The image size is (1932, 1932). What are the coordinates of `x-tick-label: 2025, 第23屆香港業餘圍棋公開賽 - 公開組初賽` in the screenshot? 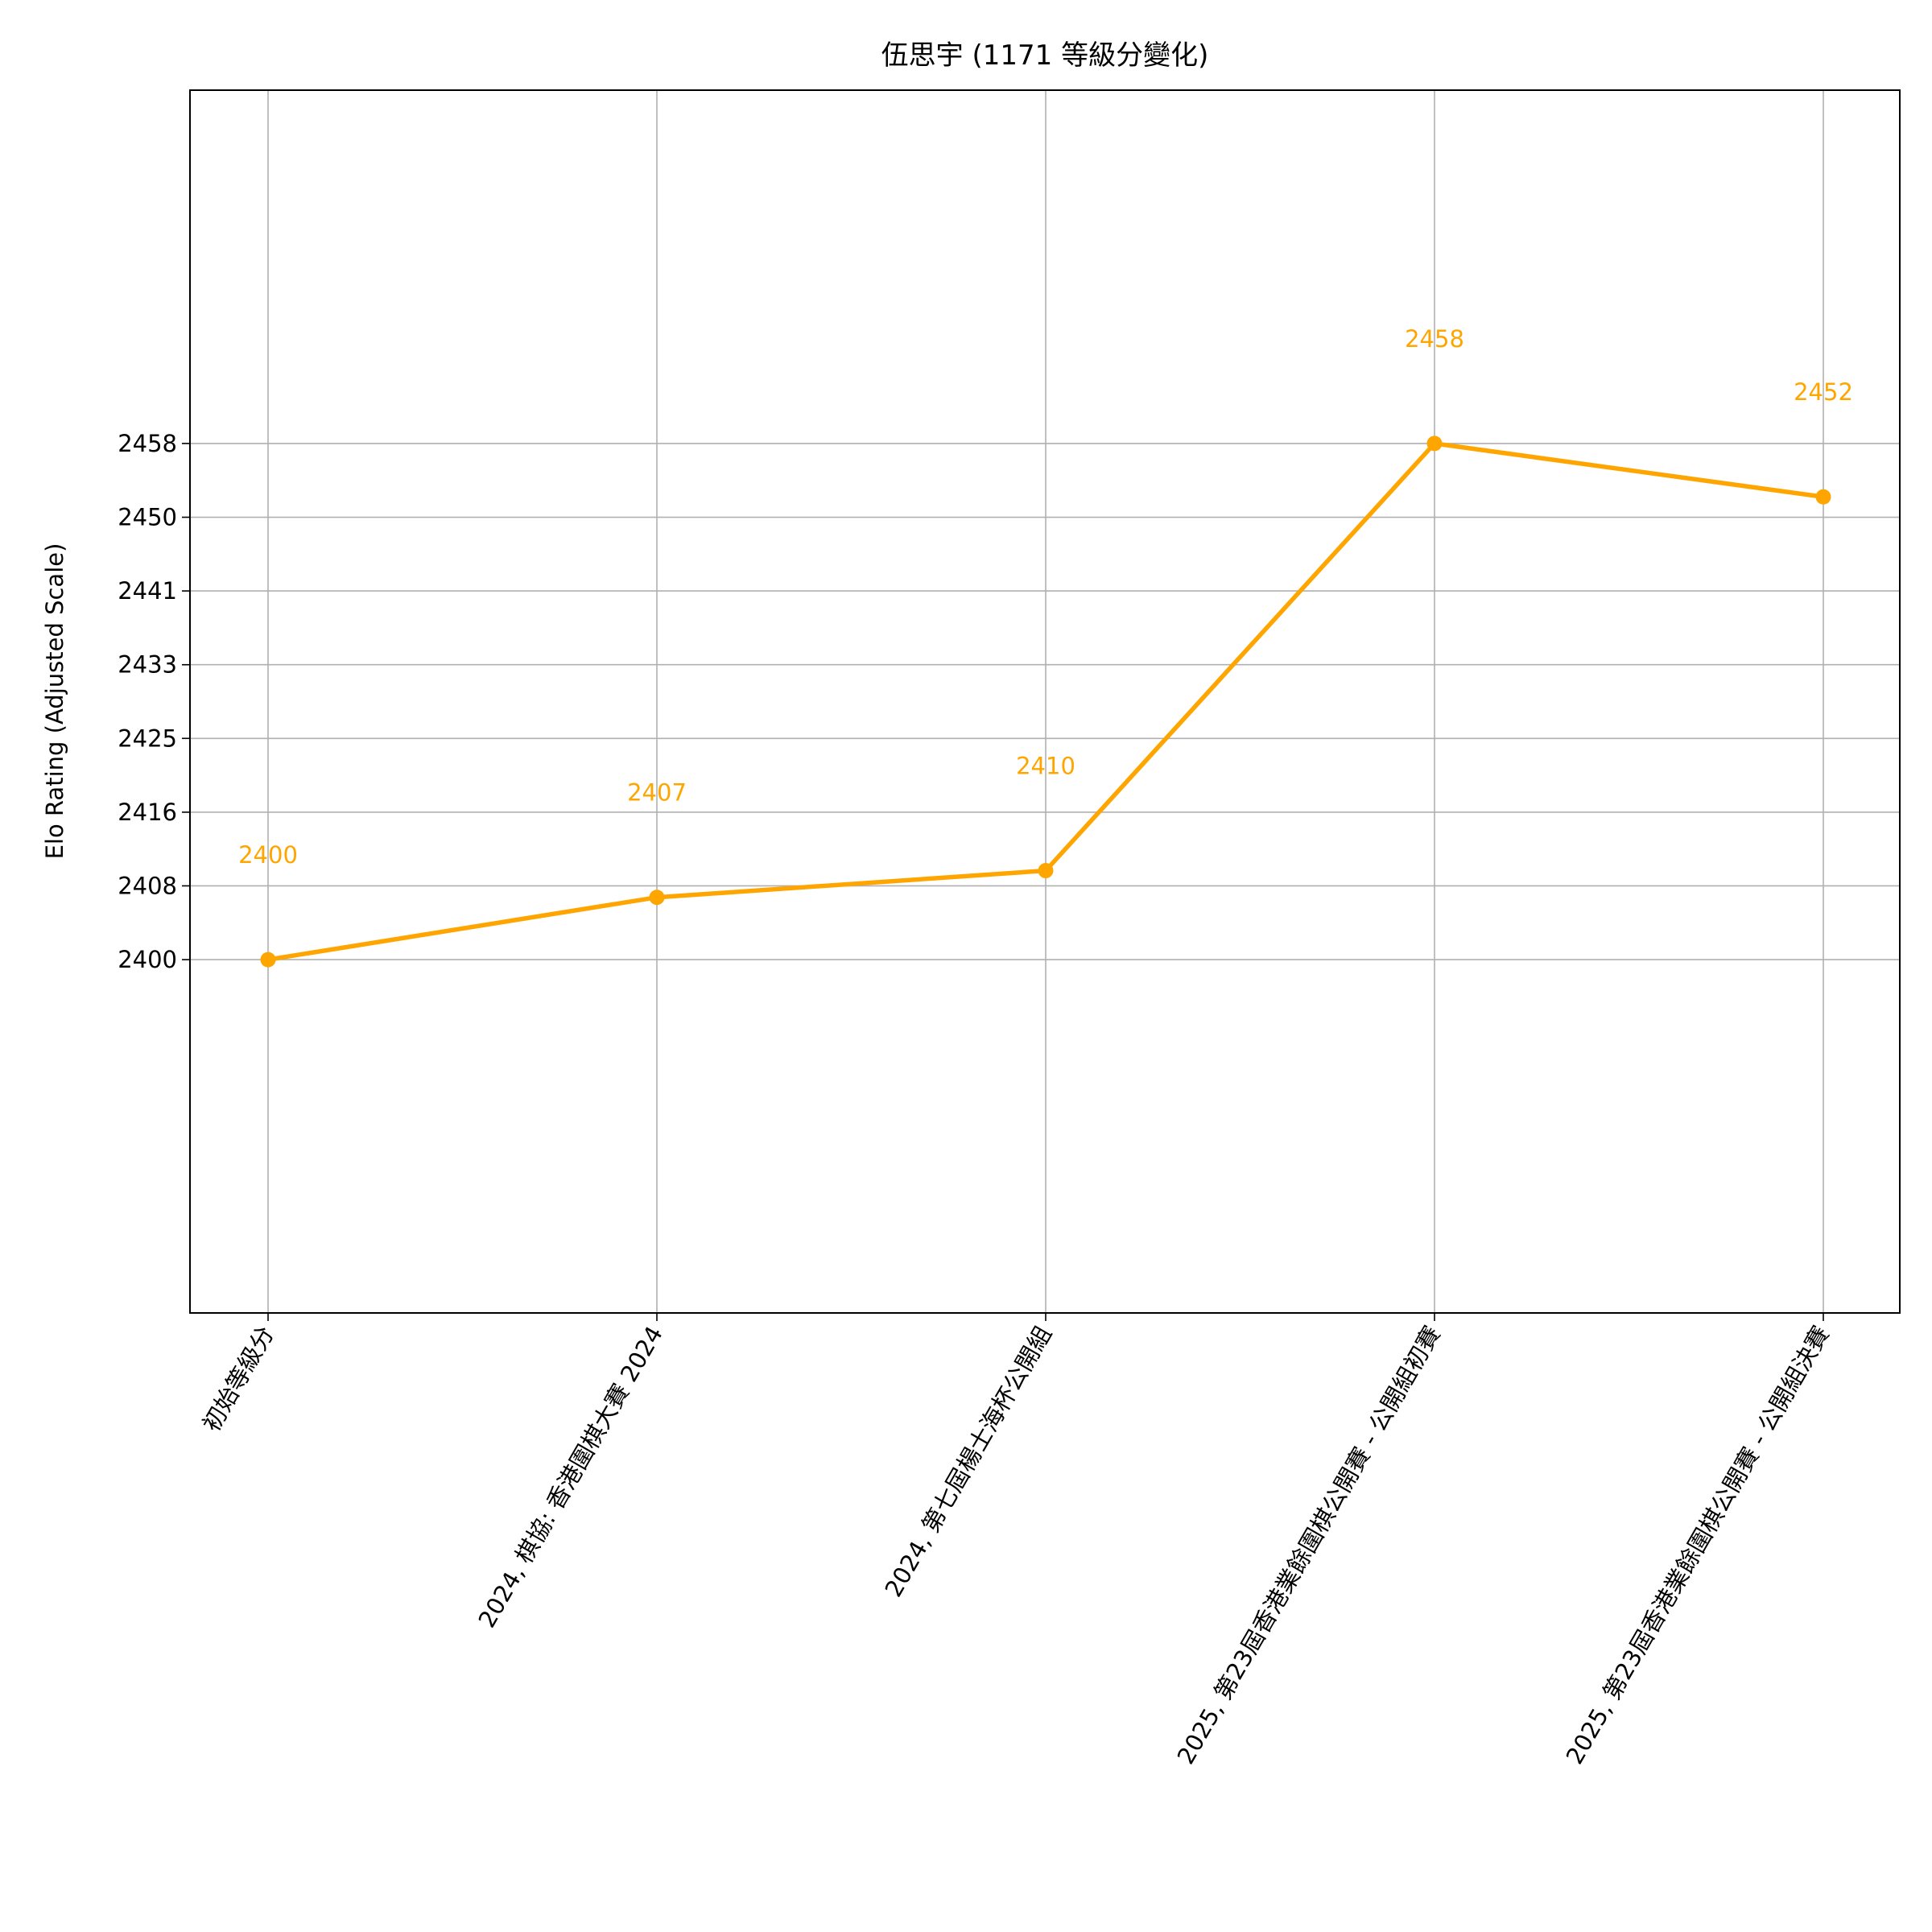 It's located at (1309, 1545).